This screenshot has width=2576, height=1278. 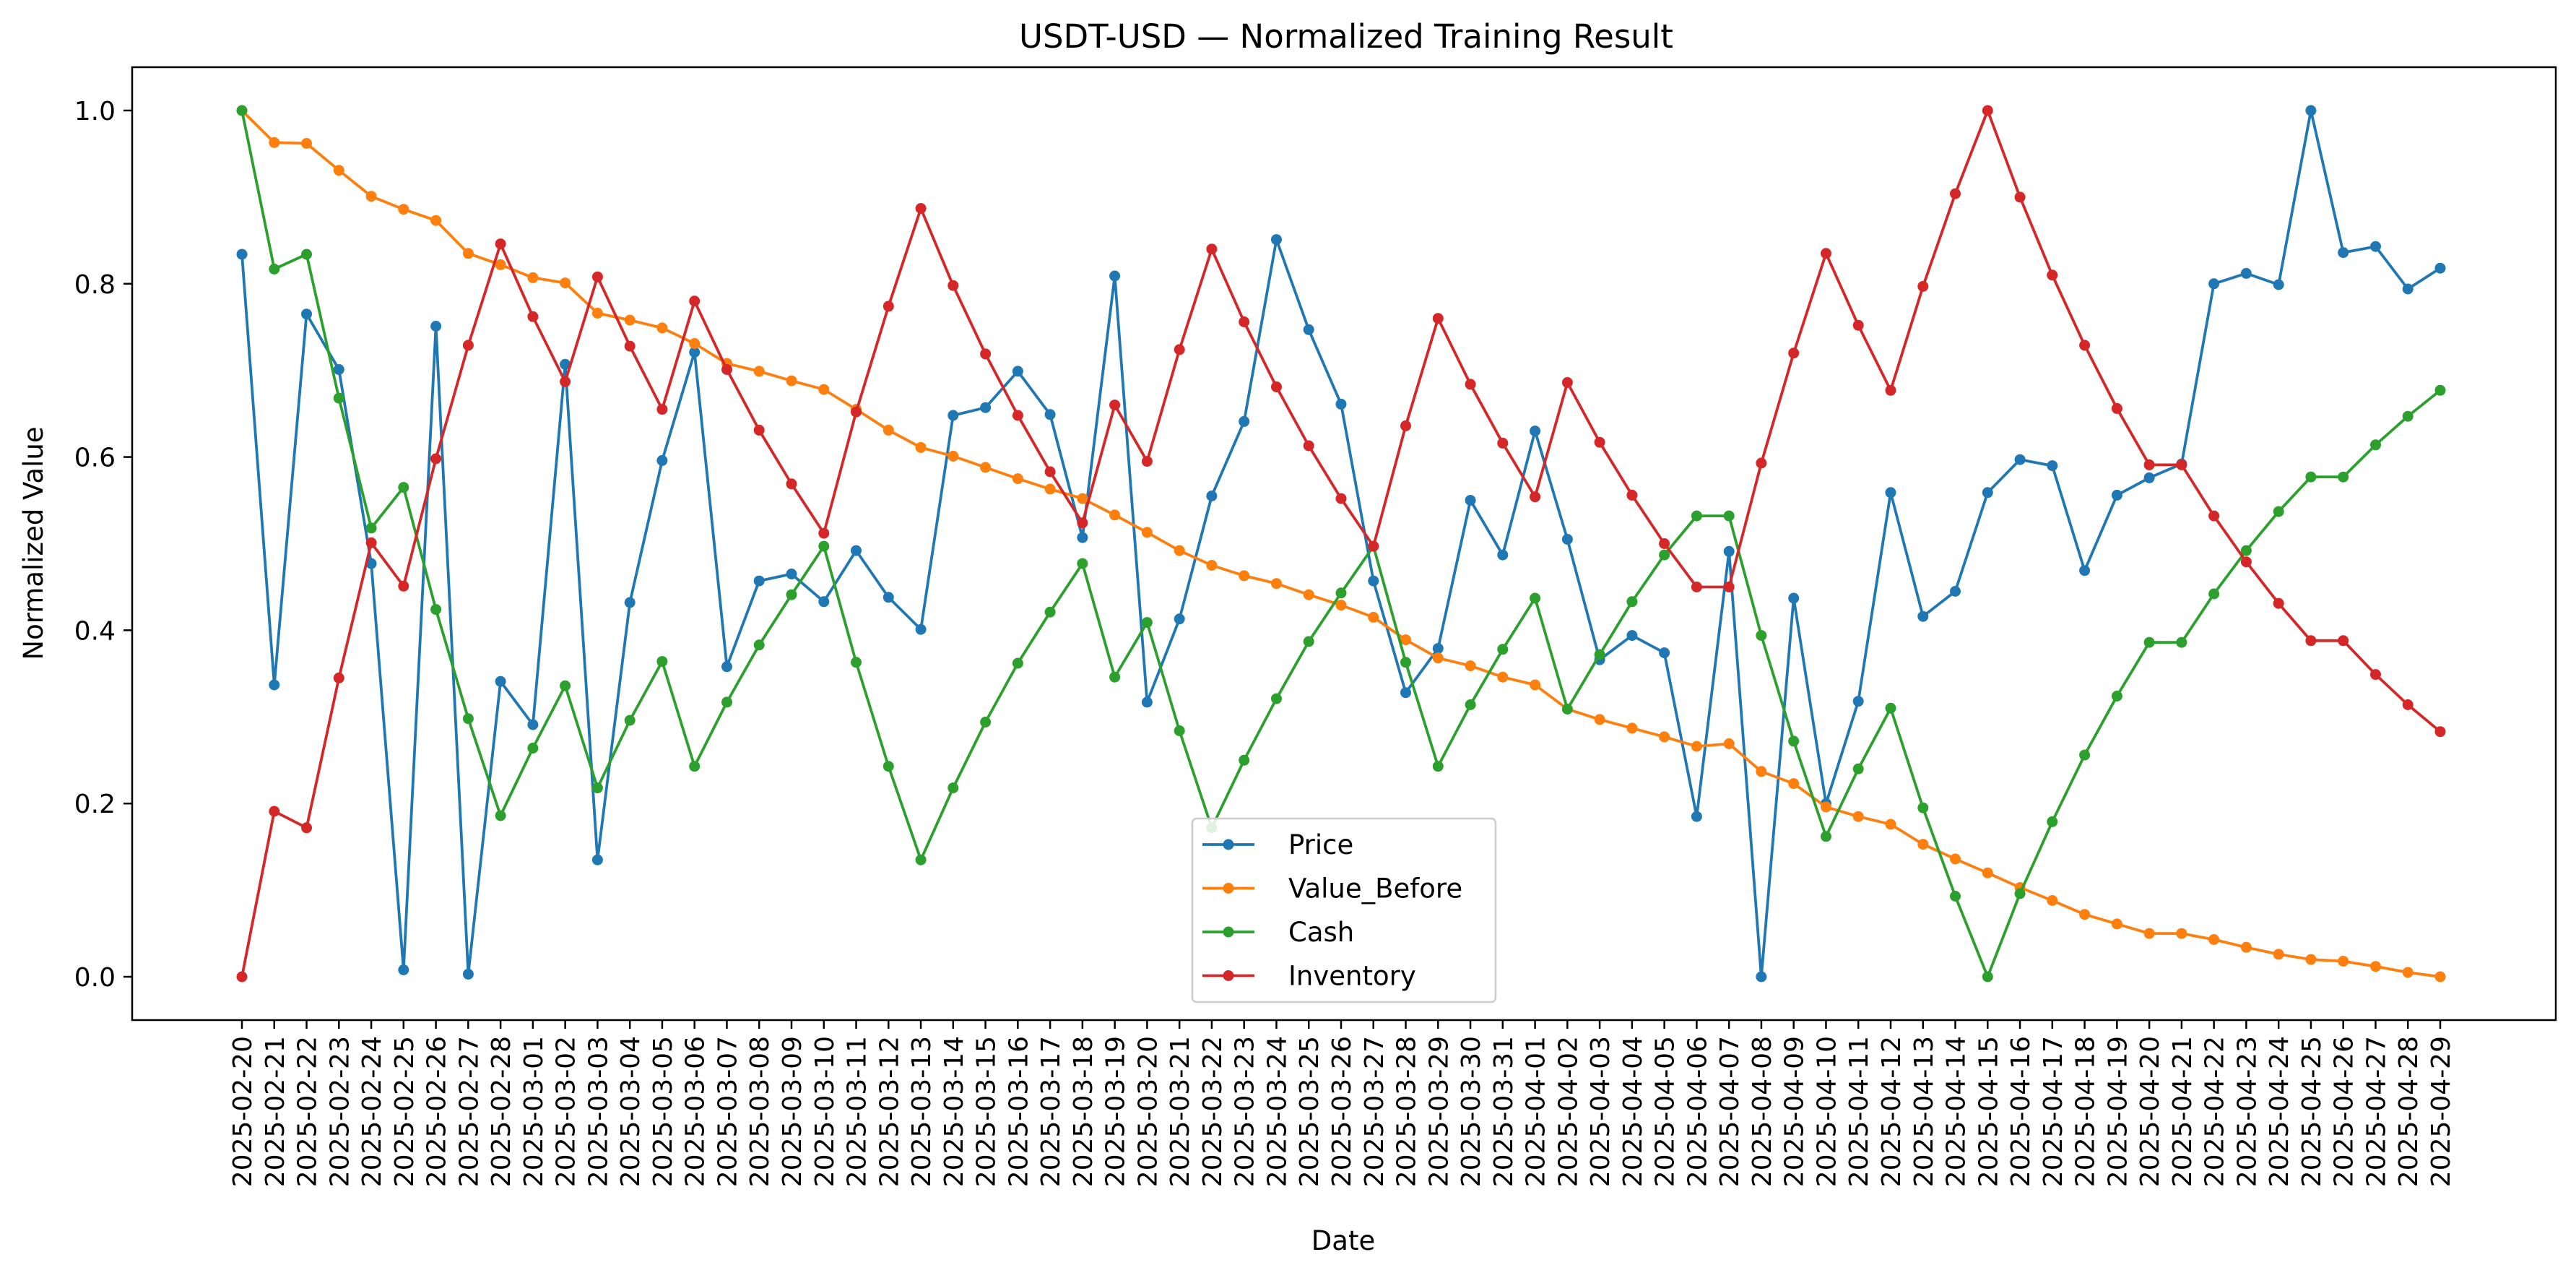 What do you see at coordinates (2441, 1111) in the screenshot?
I see `x-tick-label: 2025-04-29` at bounding box center [2441, 1111].